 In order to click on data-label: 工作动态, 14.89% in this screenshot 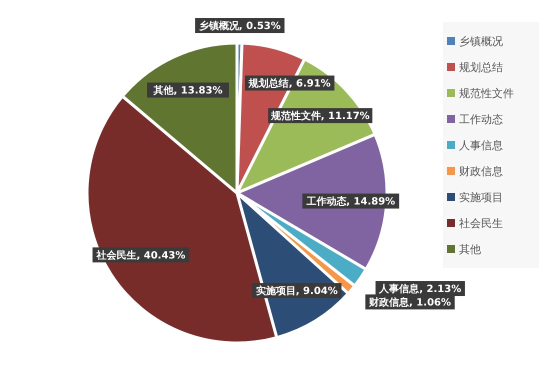, I will do `click(350, 202)`.